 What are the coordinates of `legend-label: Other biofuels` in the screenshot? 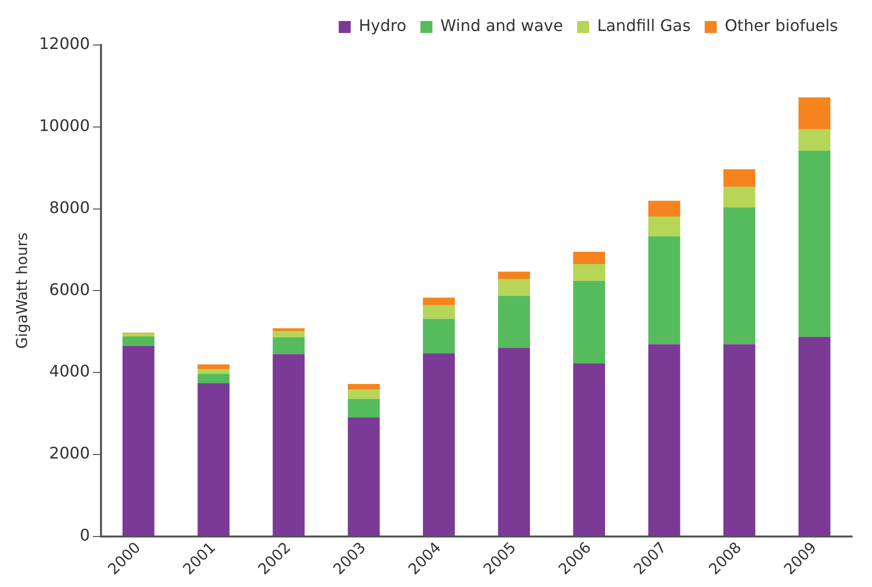 It's located at (781, 26).